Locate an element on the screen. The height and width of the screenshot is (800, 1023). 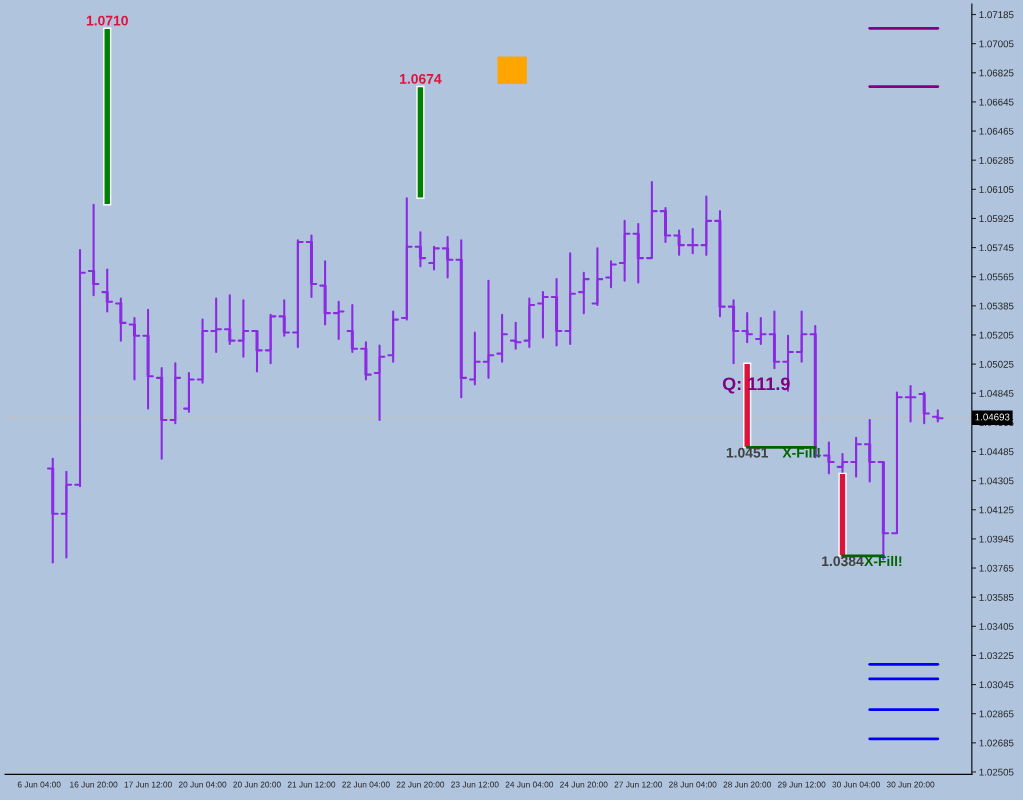
y-tick-label: 1.03585 is located at coordinates (996, 597).